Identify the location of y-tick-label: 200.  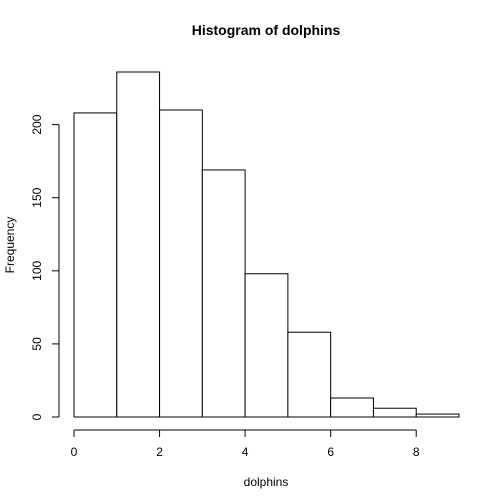
(37, 124).